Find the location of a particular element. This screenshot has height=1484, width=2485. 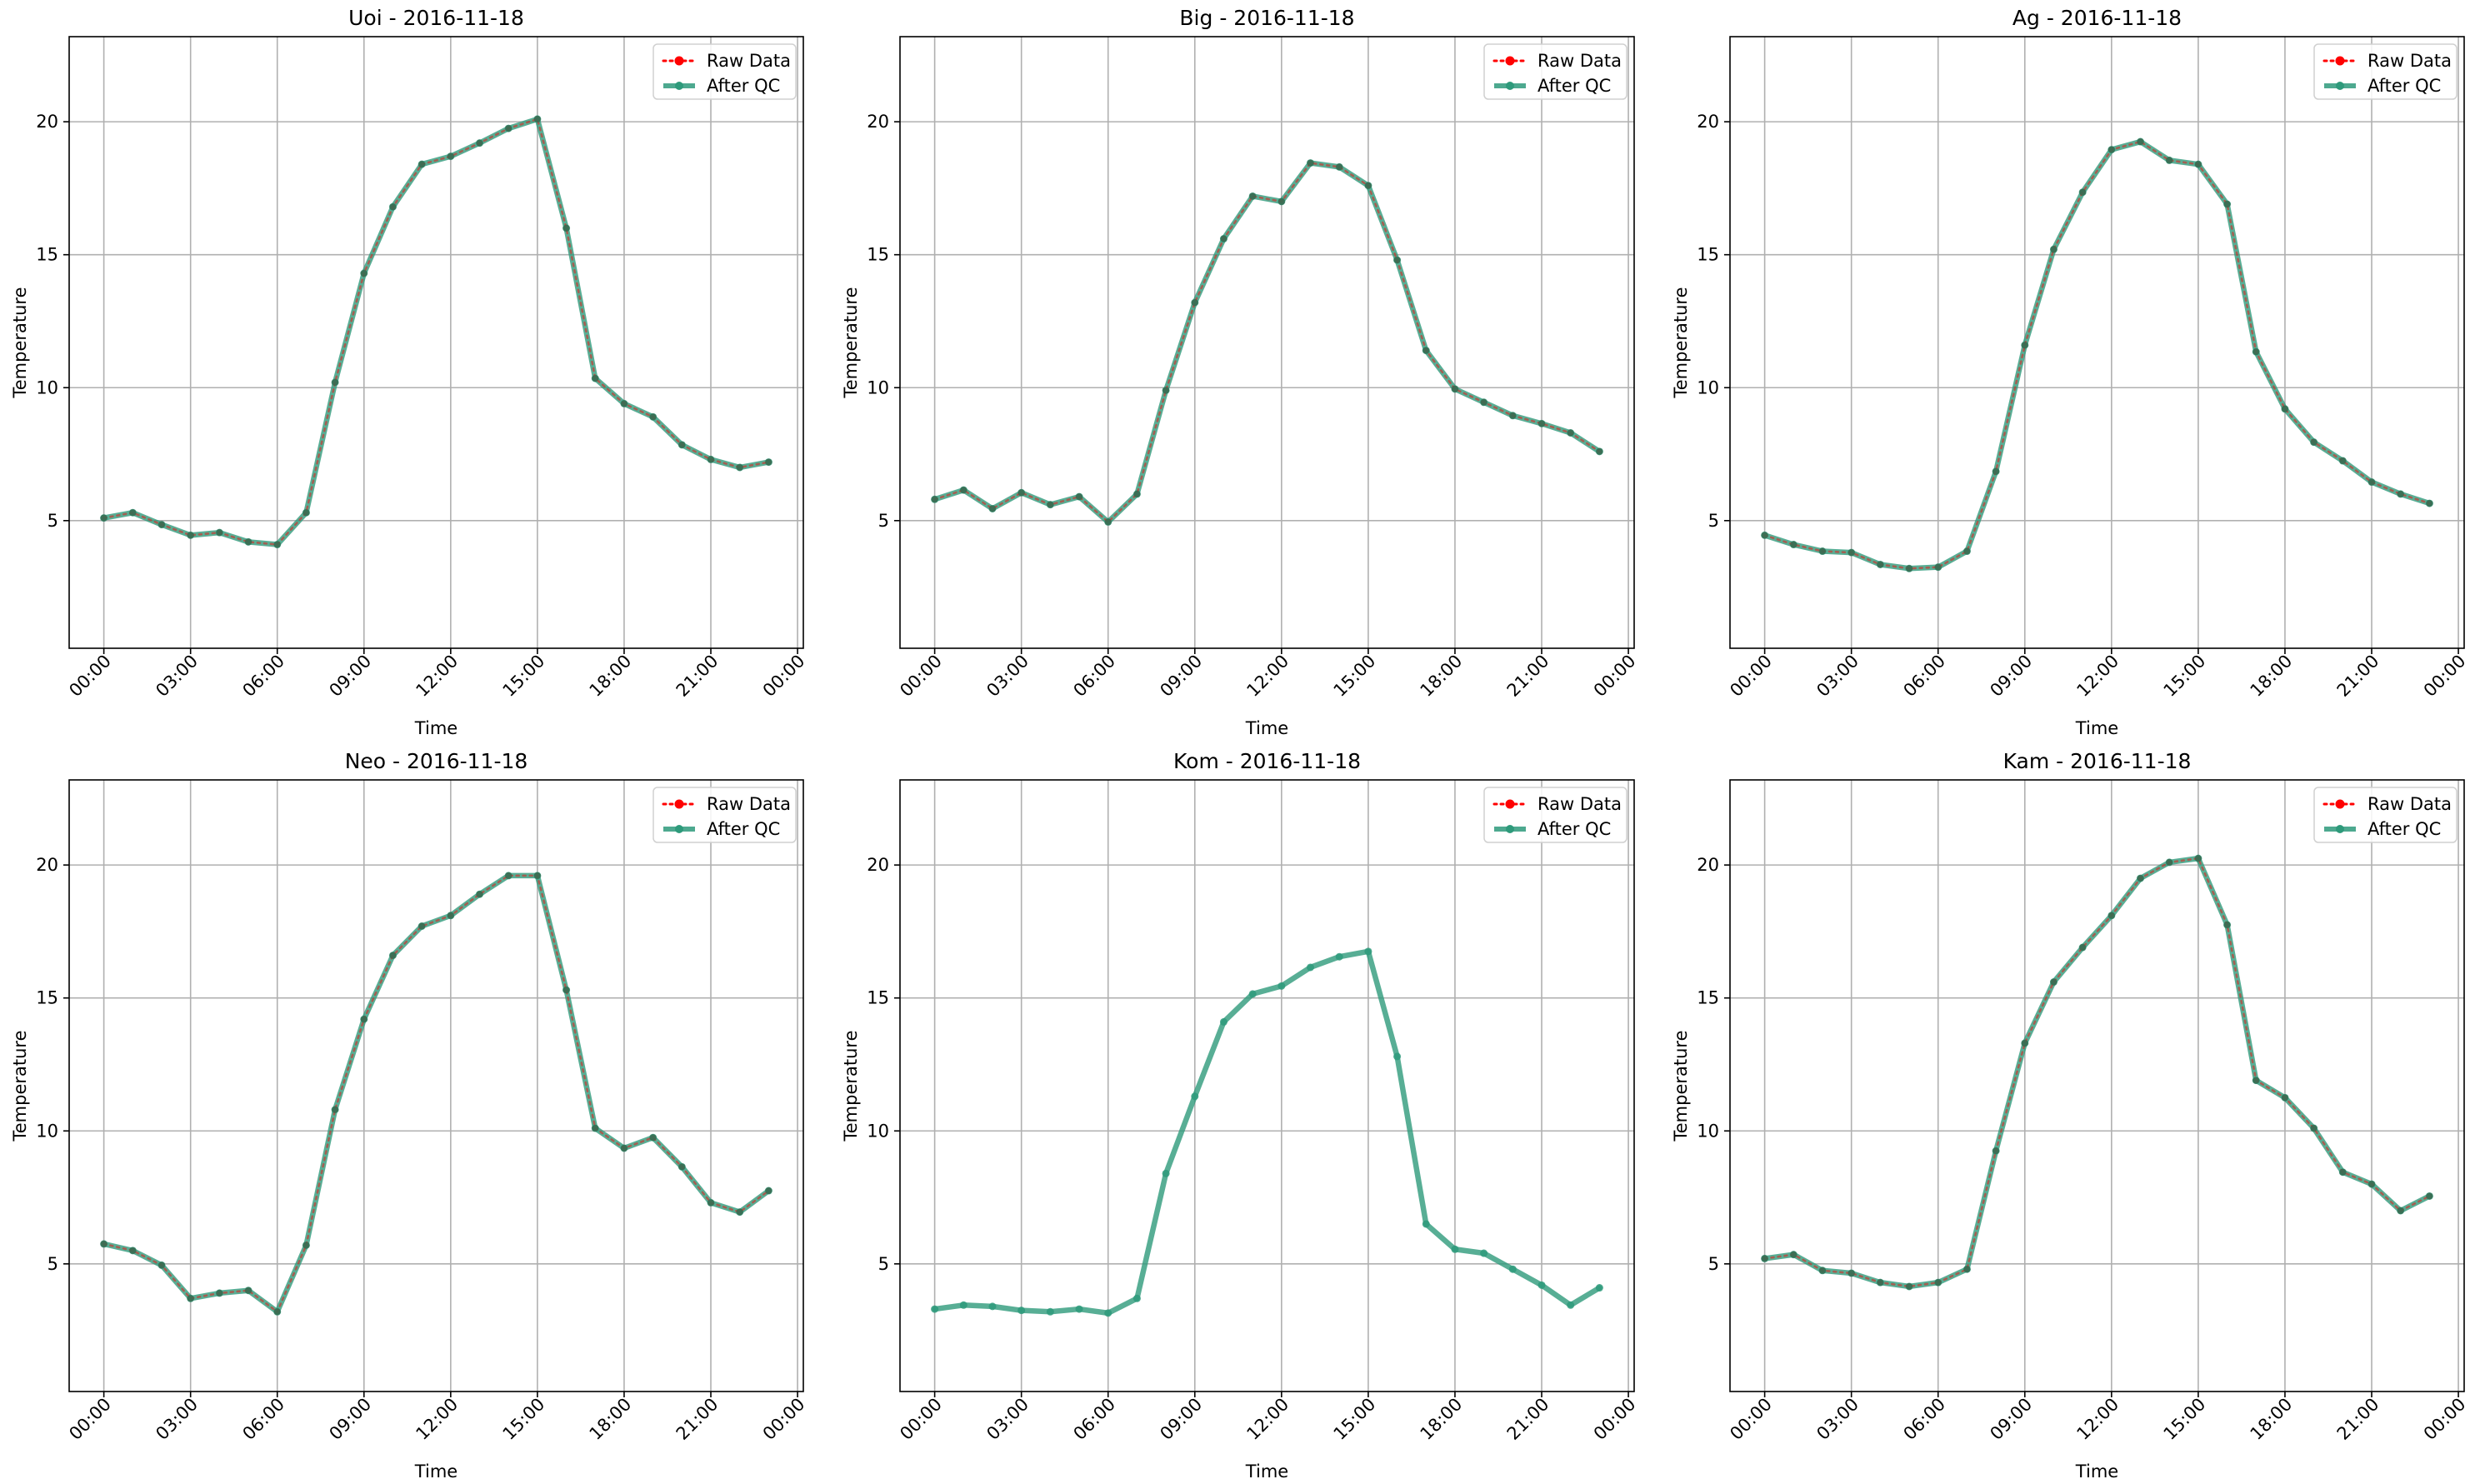

legend-marker-raw-data is located at coordinates (2340, 804).